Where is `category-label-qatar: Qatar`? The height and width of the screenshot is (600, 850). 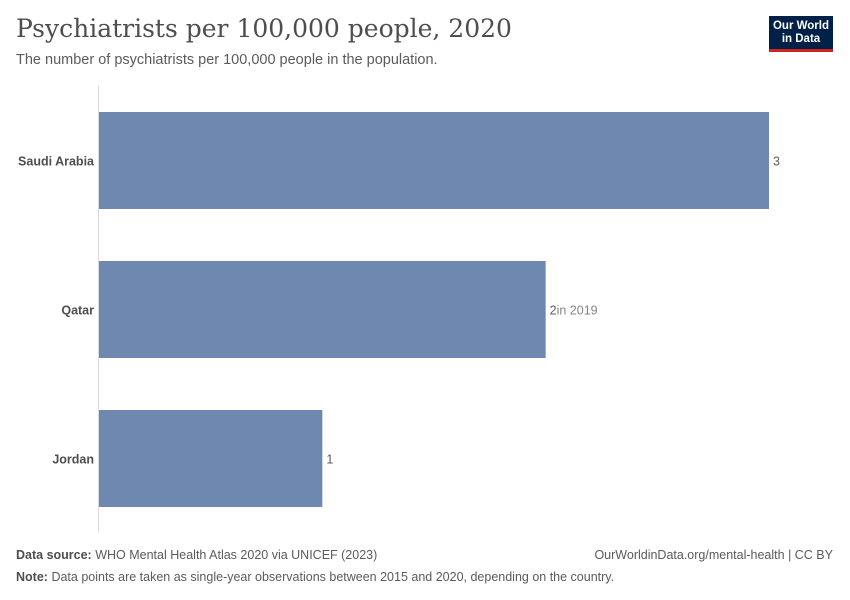 category-label-qatar: Qatar is located at coordinates (77, 311).